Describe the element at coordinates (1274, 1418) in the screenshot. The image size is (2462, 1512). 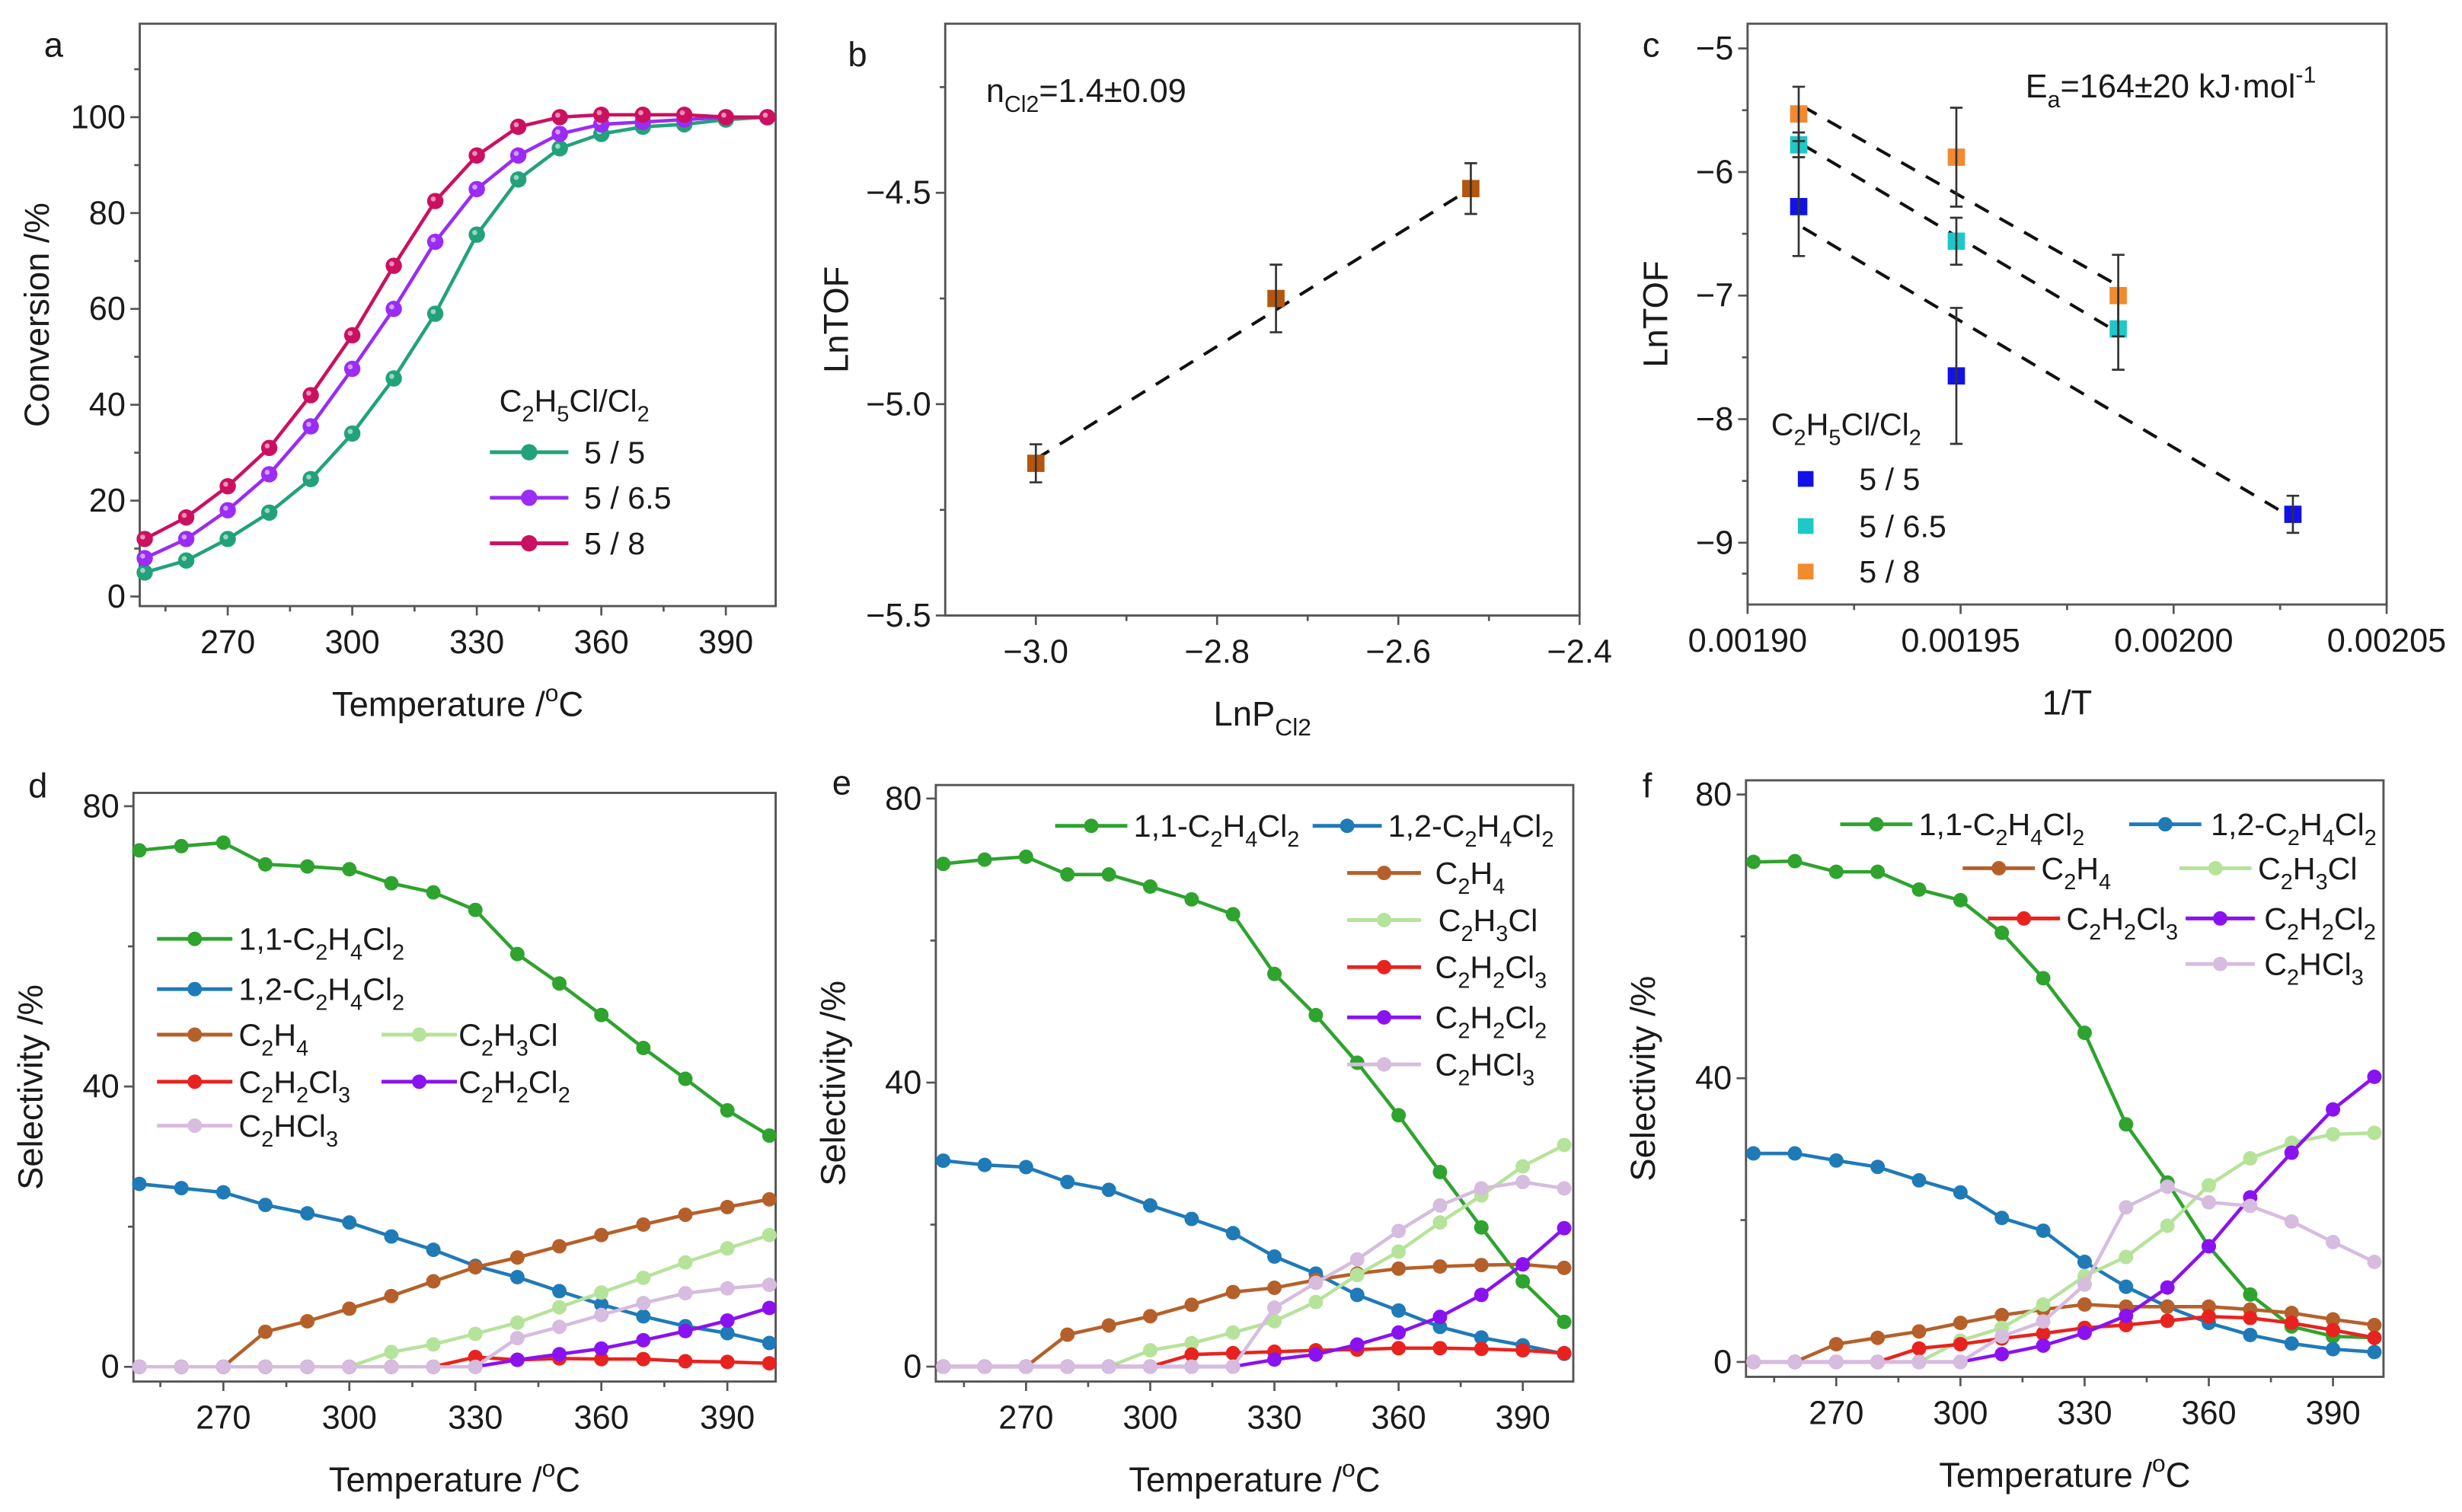
I see `x-tick-label: 330` at that location.